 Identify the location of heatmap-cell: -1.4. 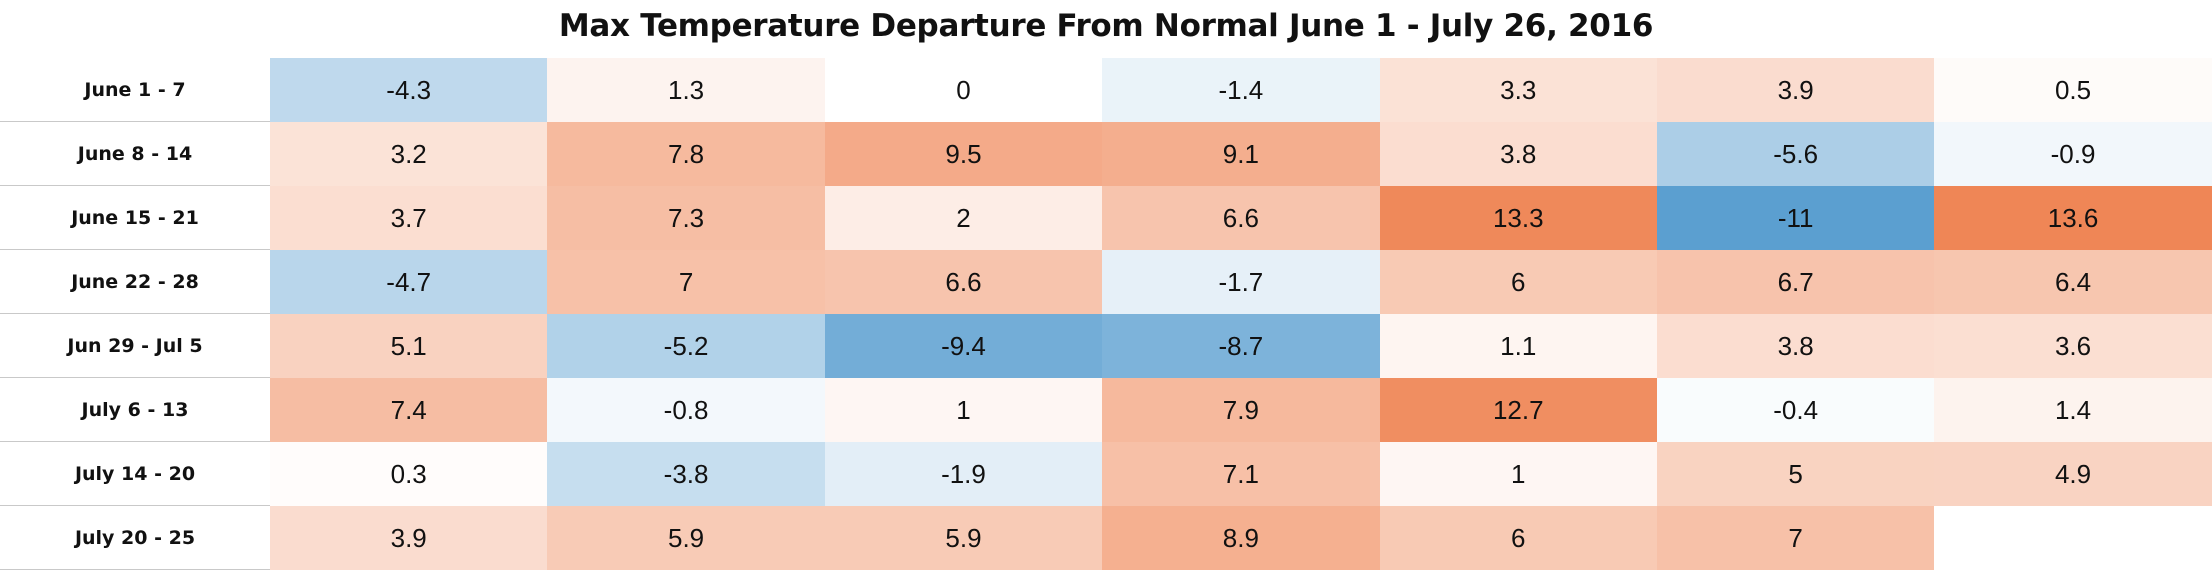
(1241, 90).